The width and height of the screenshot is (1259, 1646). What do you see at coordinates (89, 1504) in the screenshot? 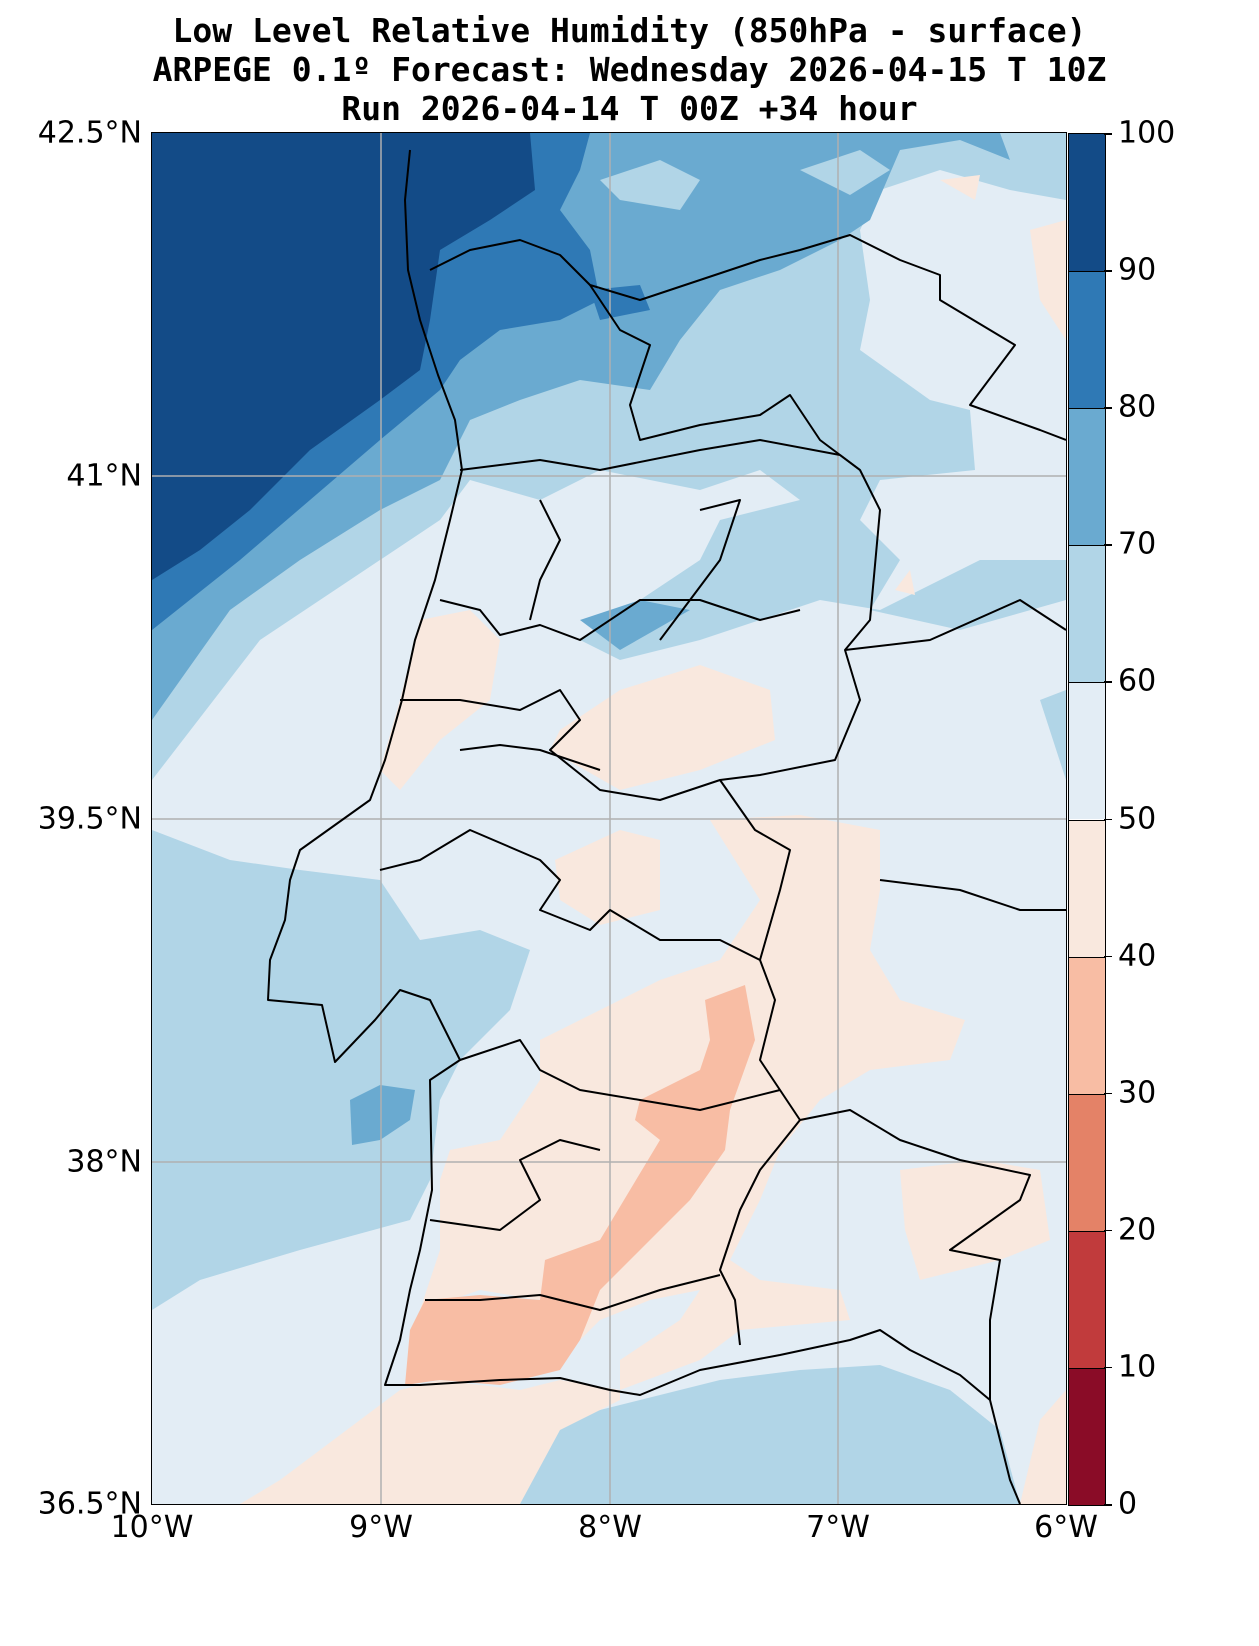
I see `y-tick-label: 36.5°N` at bounding box center [89, 1504].